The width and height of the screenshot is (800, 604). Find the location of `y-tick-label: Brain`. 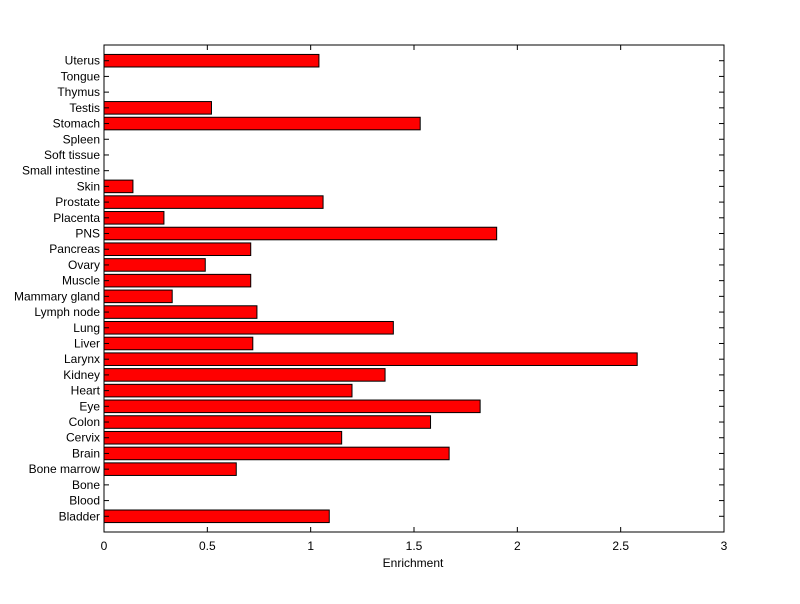

y-tick-label: Brain is located at coordinates (86, 453).